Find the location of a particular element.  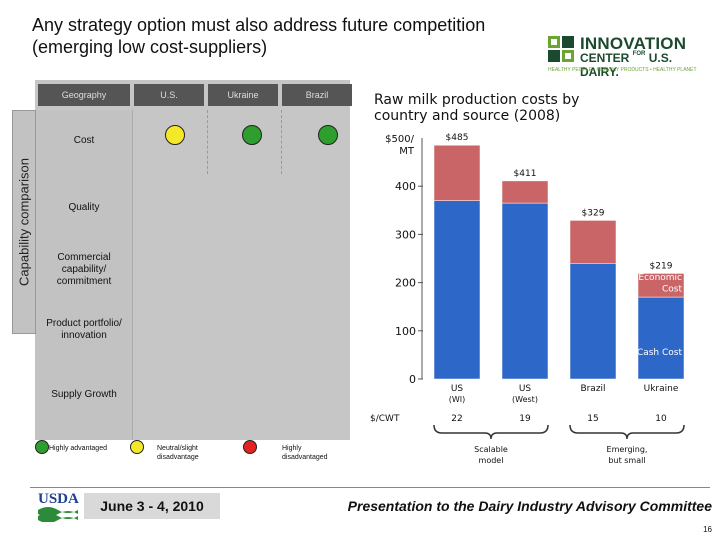

legend-label-red: Highly disadvantaged is located at coordinates (305, 453).